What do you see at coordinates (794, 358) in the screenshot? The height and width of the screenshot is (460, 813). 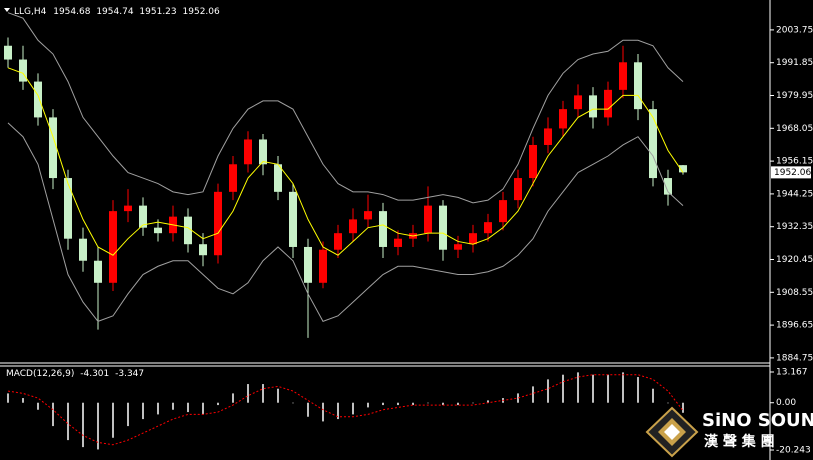 I see `y-tick-label: 1884.75` at bounding box center [794, 358].